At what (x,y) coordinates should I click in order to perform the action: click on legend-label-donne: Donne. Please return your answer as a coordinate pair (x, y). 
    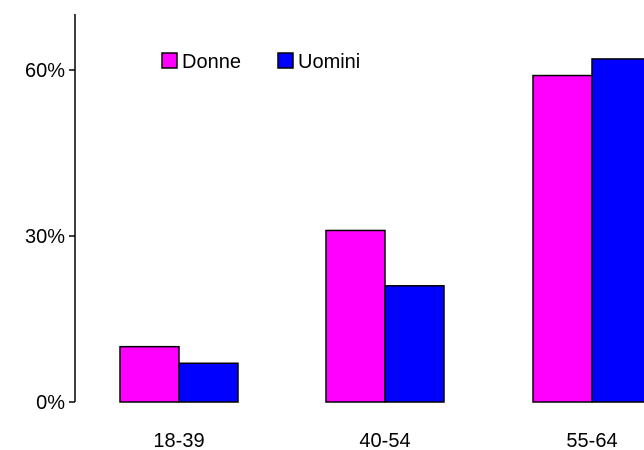
    Looking at the image, I should click on (211, 62).